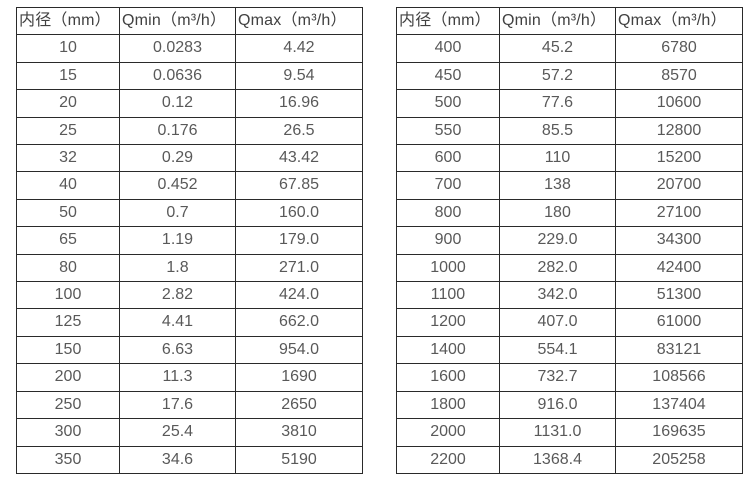 The width and height of the screenshot is (750, 483). I want to click on table-cell: 1690, so click(299, 377).